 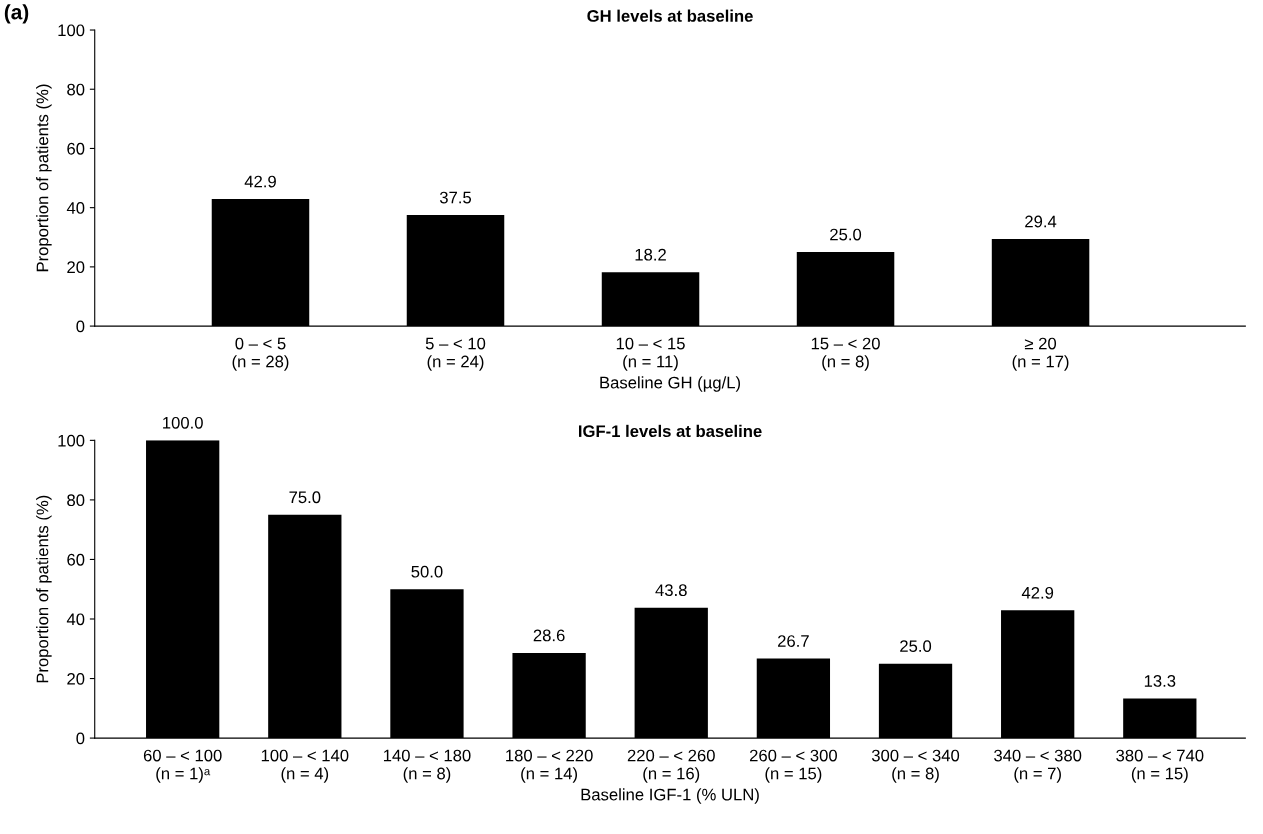 I want to click on data-label: 29.4, so click(x=1041, y=221).